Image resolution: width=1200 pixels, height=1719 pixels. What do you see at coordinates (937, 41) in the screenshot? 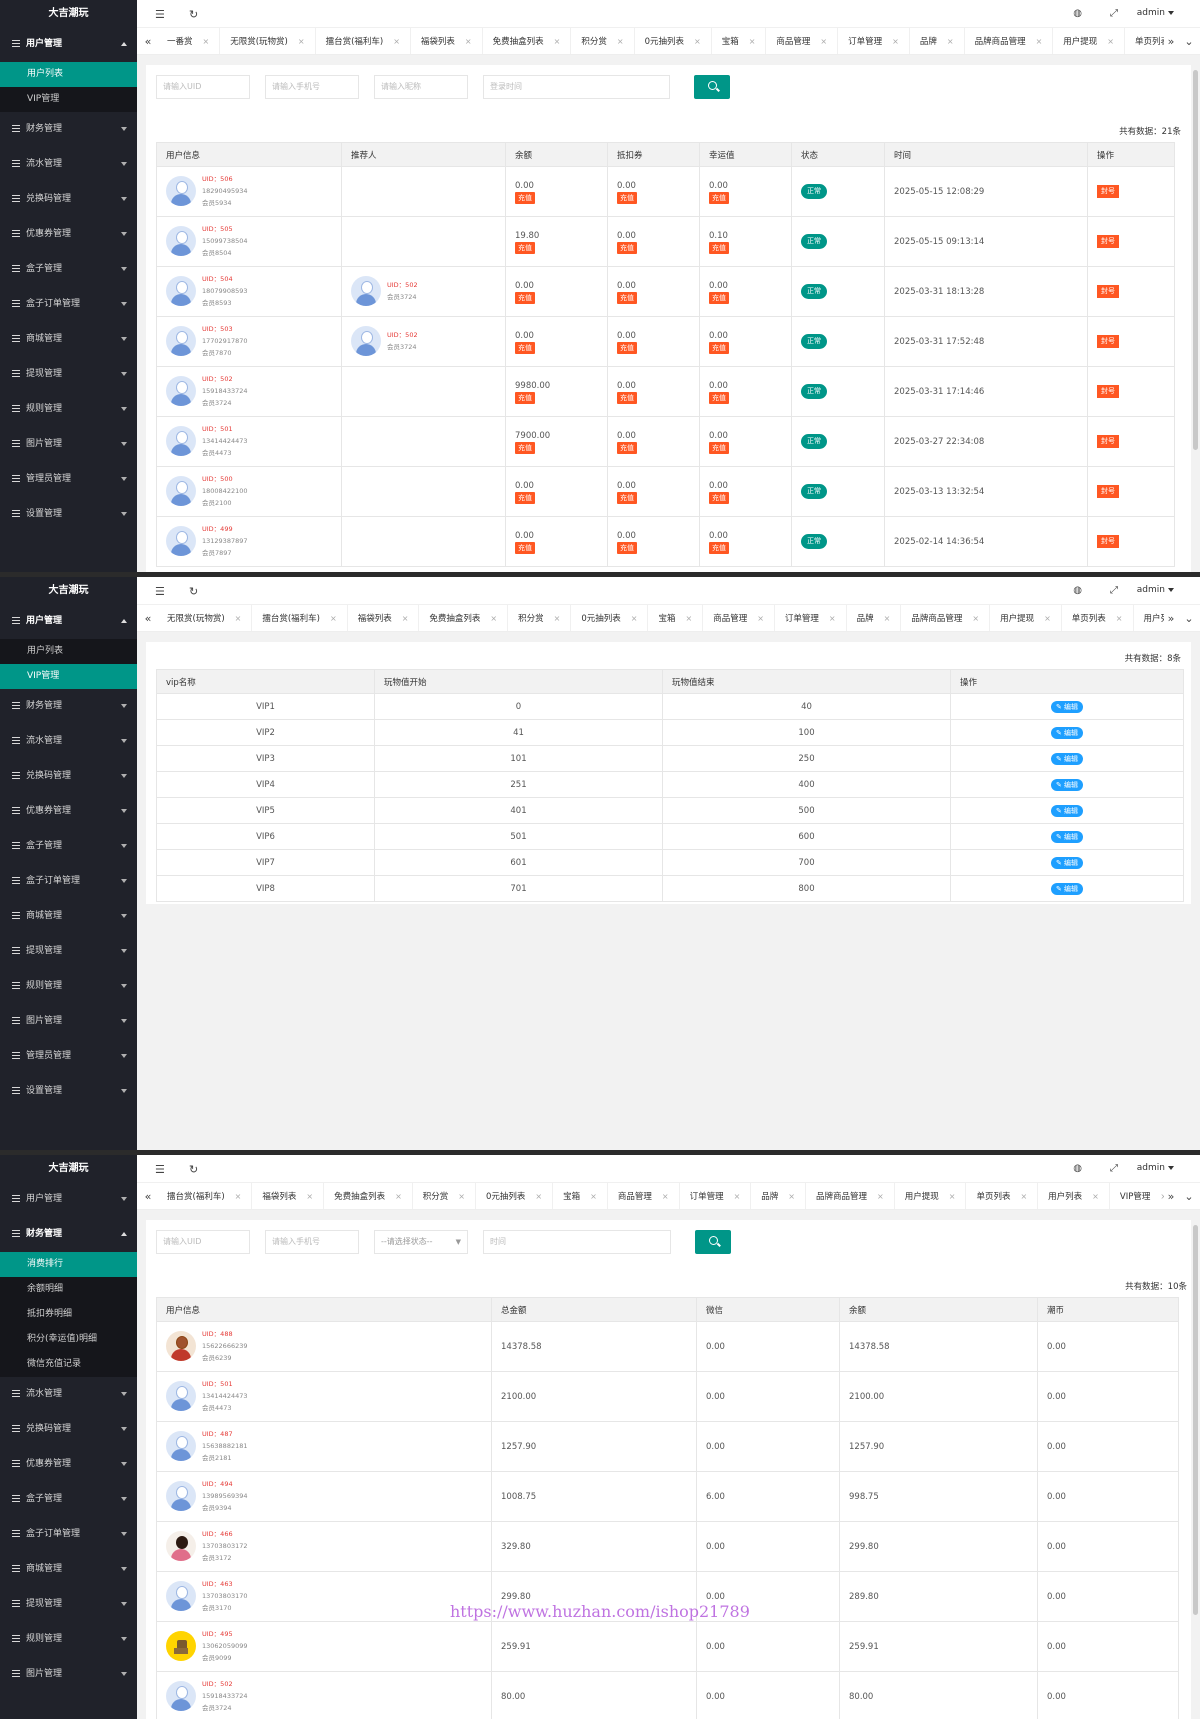
I see `tab-item: 品牌 ×` at bounding box center [937, 41].